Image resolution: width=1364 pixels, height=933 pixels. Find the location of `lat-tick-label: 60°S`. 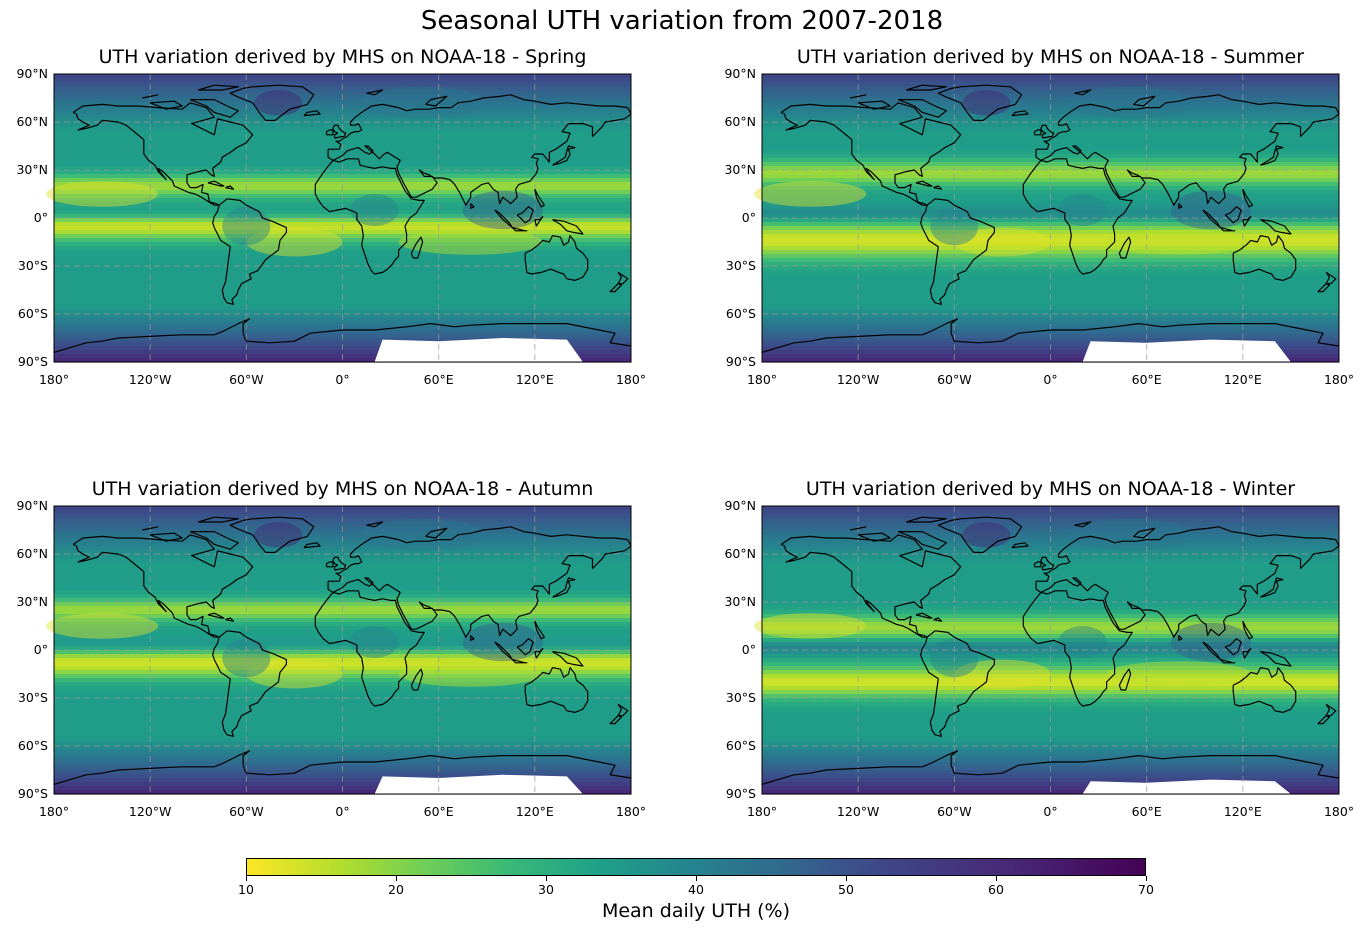

lat-tick-label: 60°S is located at coordinates (32, 313).